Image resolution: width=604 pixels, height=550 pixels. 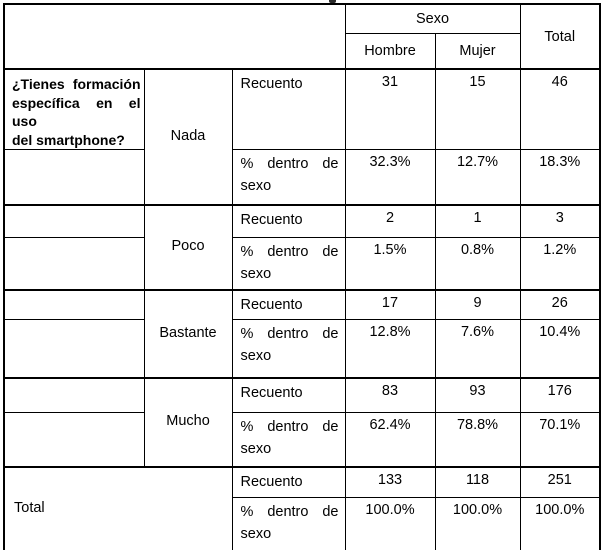 What do you see at coordinates (390, 51) in the screenshot?
I see `header-hombre: Hombre` at bounding box center [390, 51].